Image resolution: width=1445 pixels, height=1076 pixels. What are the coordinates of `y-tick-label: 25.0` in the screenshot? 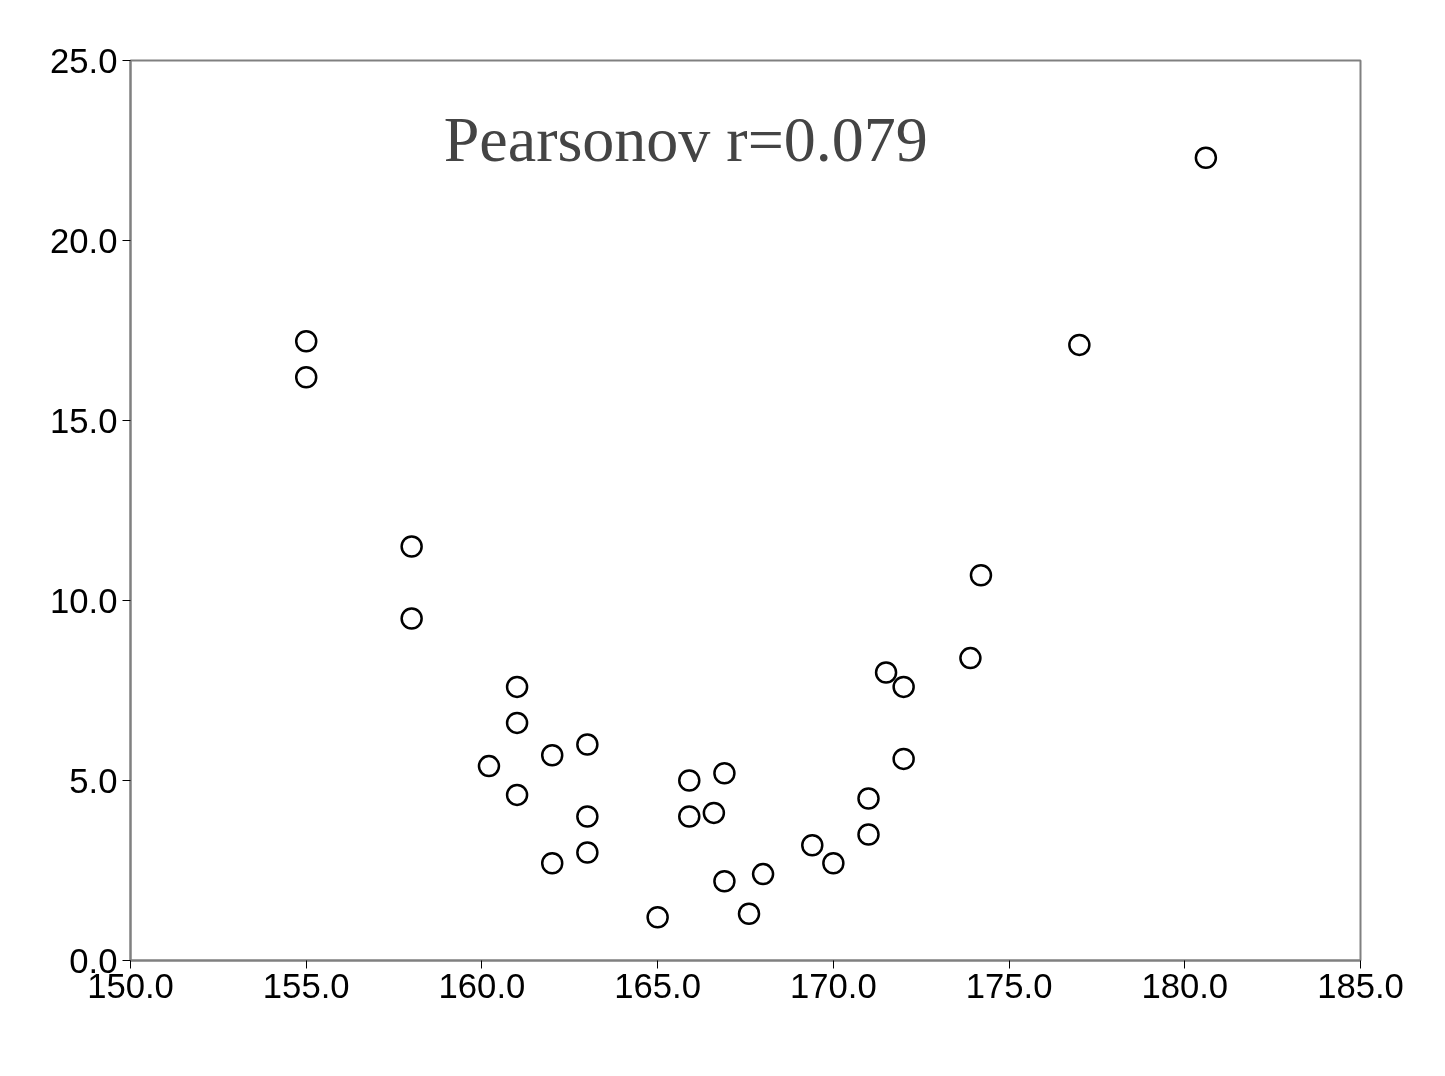 It's located at (84, 60).